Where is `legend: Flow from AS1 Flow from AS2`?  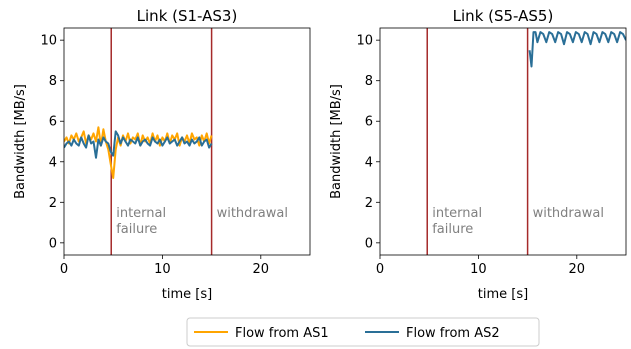 legend: Flow from AS1 Flow from AS2 is located at coordinates (363, 332).